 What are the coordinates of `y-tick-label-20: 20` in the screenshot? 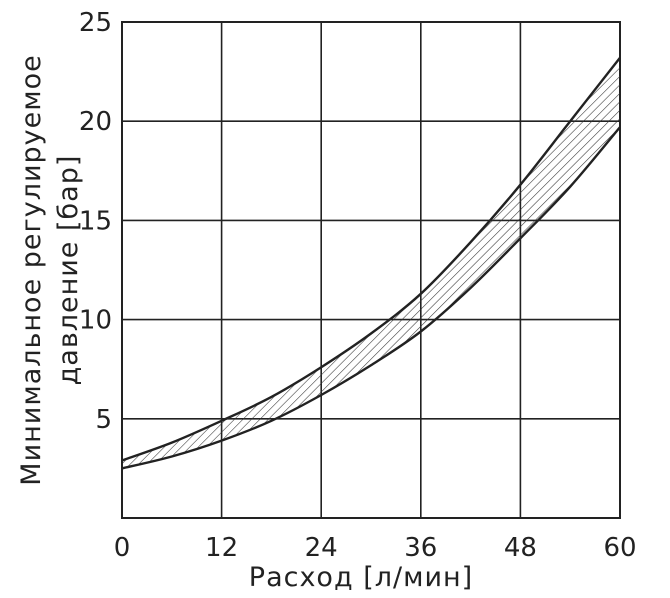 It's located at (95, 122).